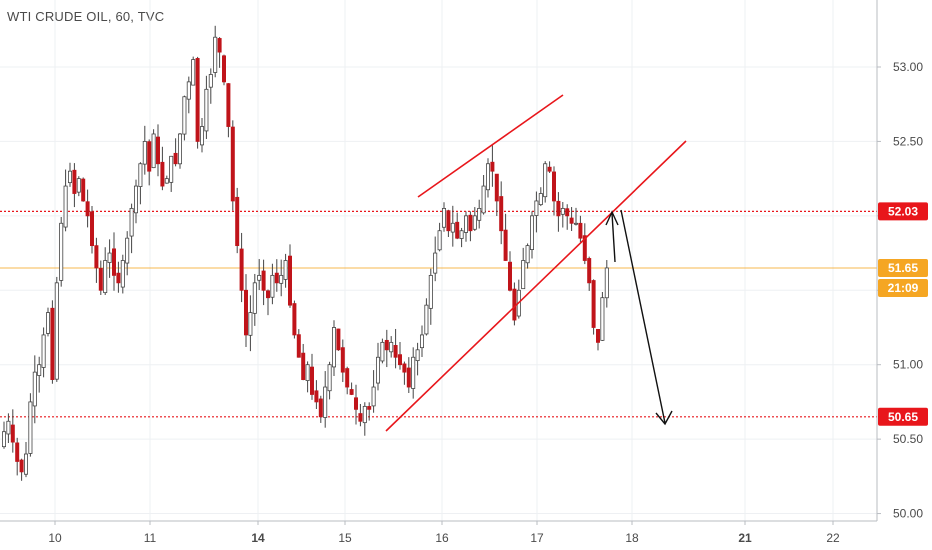  I want to click on time-tick-label: 17, so click(537, 538).